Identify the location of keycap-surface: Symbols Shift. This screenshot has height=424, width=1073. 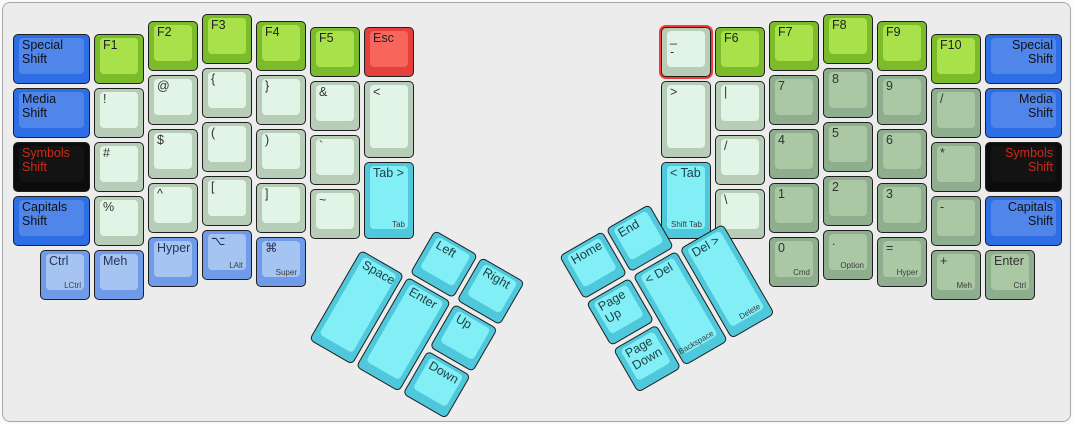
(1023, 164).